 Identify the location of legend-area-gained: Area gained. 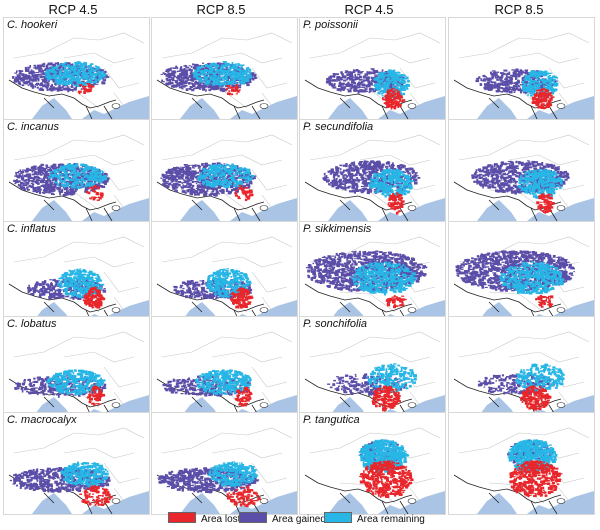
(282, 518).